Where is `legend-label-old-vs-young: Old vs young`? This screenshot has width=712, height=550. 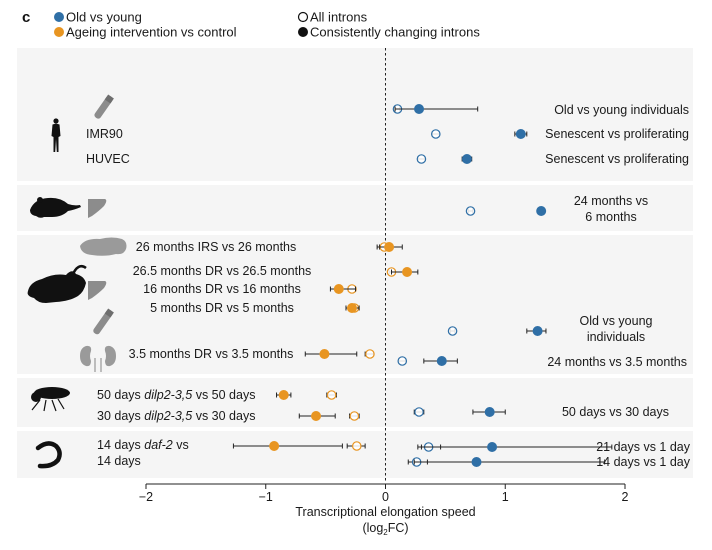
legend-label-old-vs-young: Old vs young is located at coordinates (104, 17).